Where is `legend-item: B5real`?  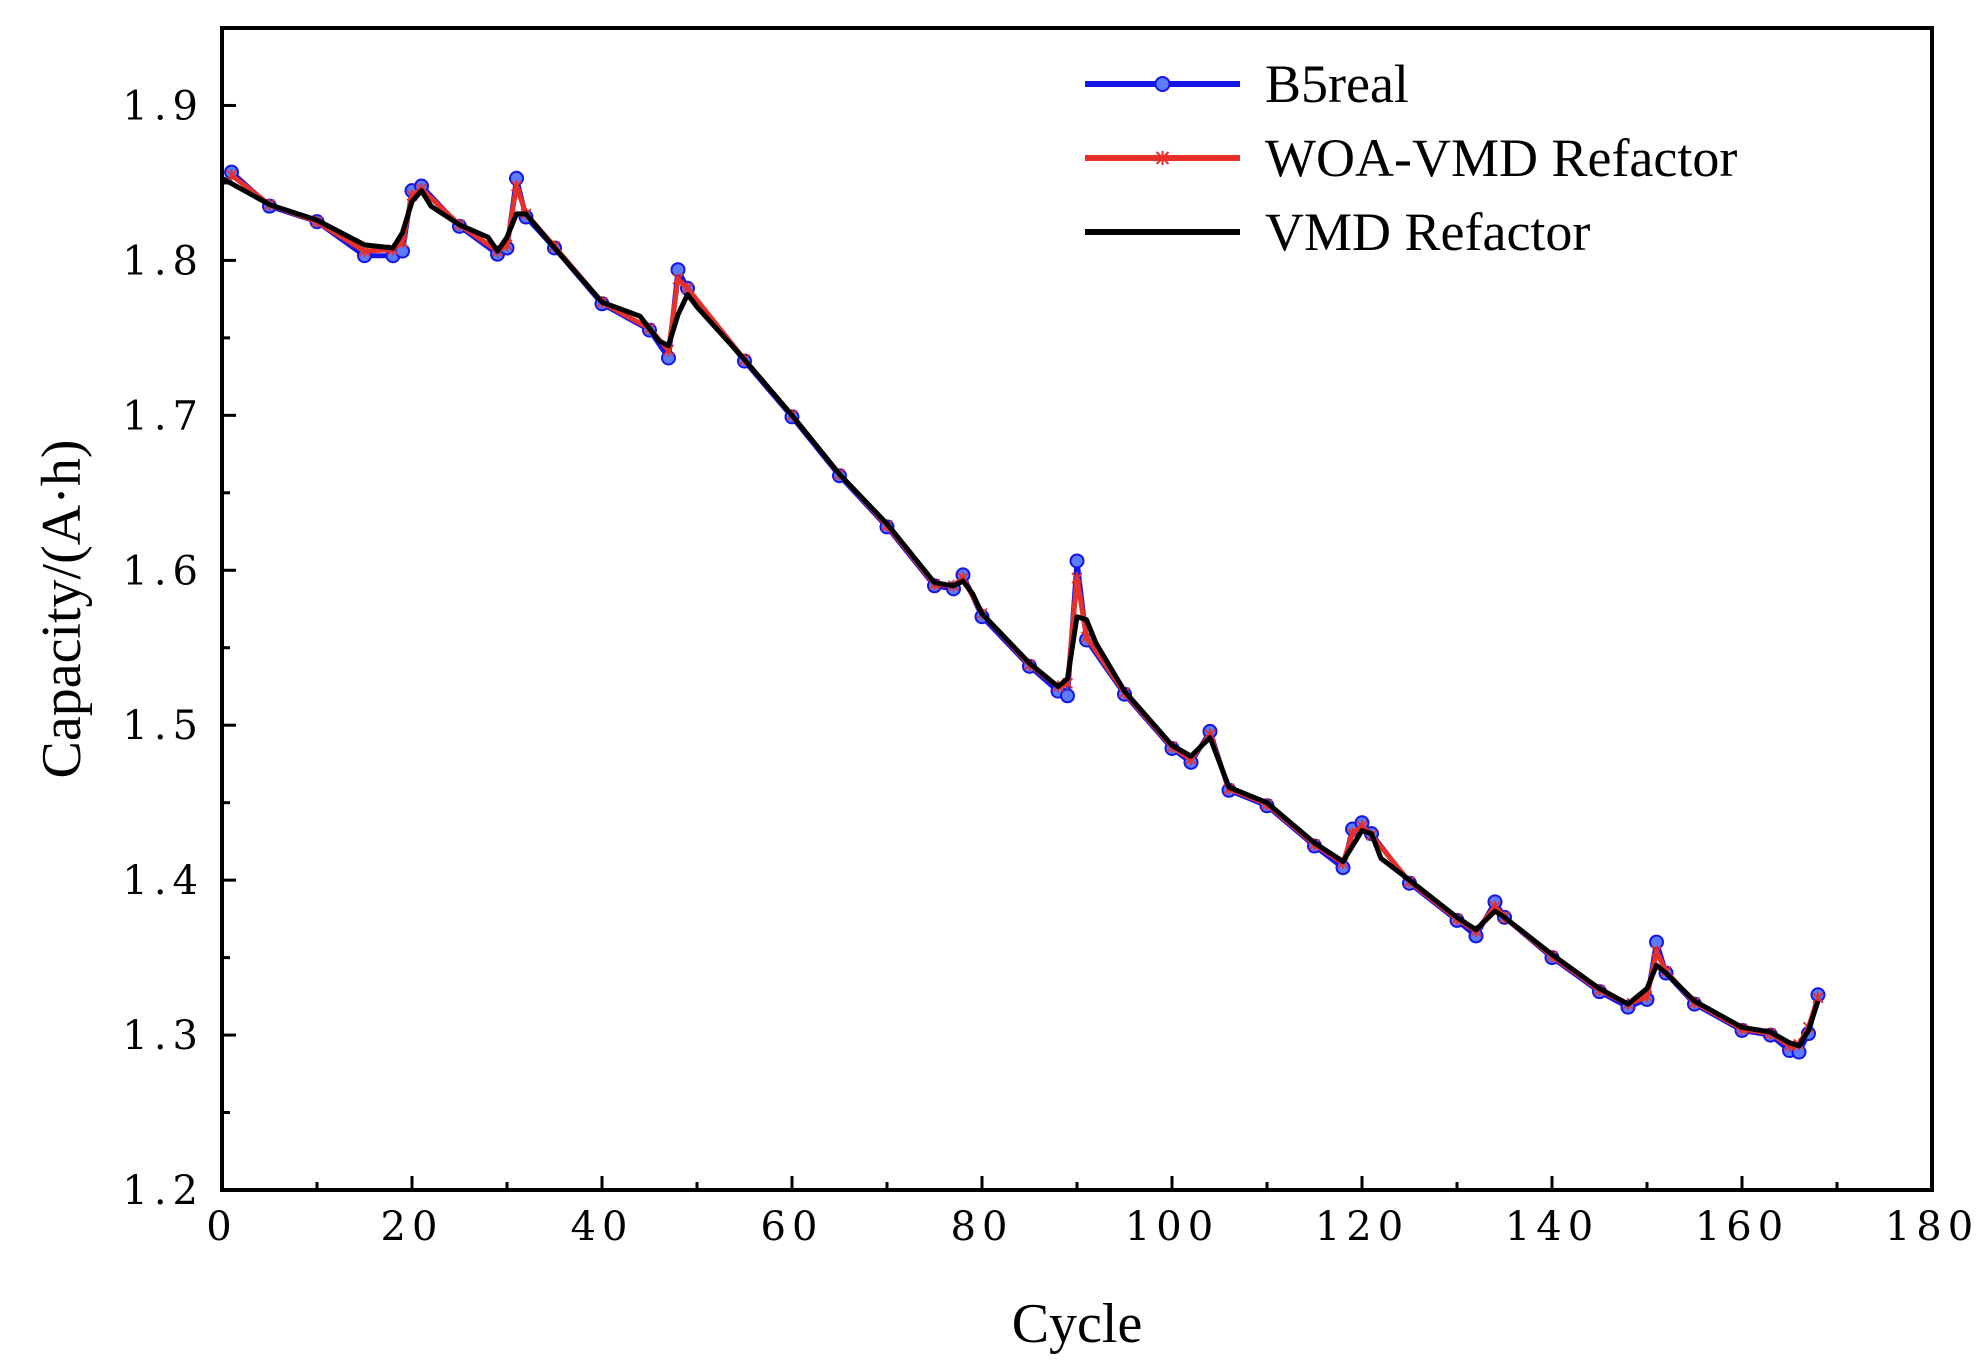 legend-item: B5real is located at coordinates (1247, 84).